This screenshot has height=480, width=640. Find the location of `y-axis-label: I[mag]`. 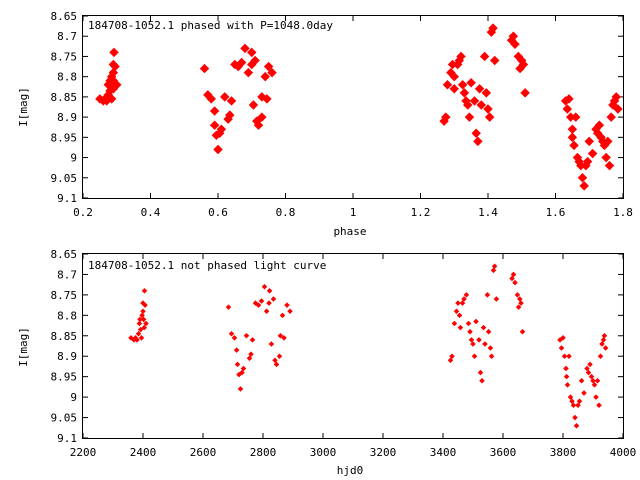

y-axis-label: I[mag] is located at coordinates (23, 107).